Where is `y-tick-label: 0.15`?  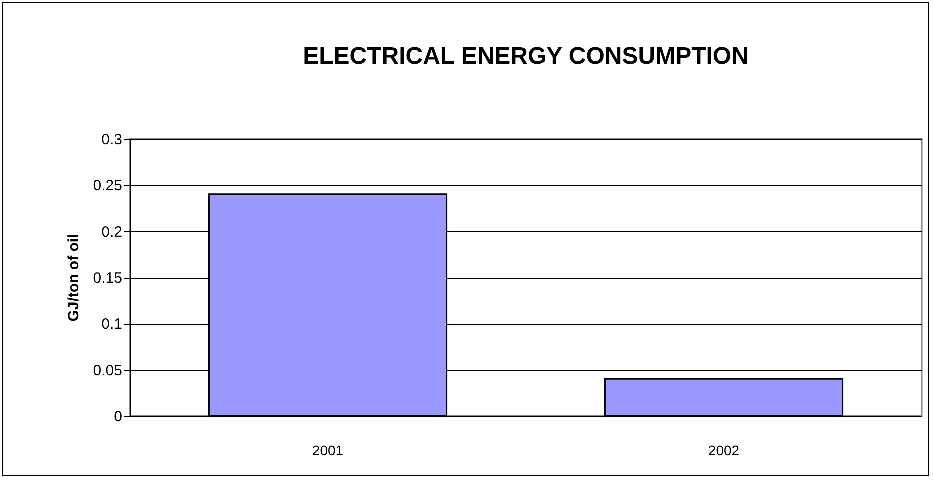
y-tick-label: 0.15 is located at coordinates (107, 278).